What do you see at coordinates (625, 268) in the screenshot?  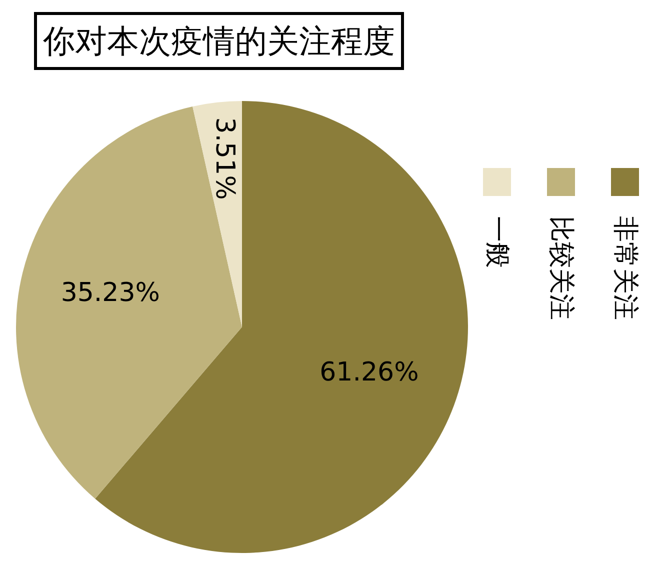 I see `legend-label: 非常关注` at bounding box center [625, 268].